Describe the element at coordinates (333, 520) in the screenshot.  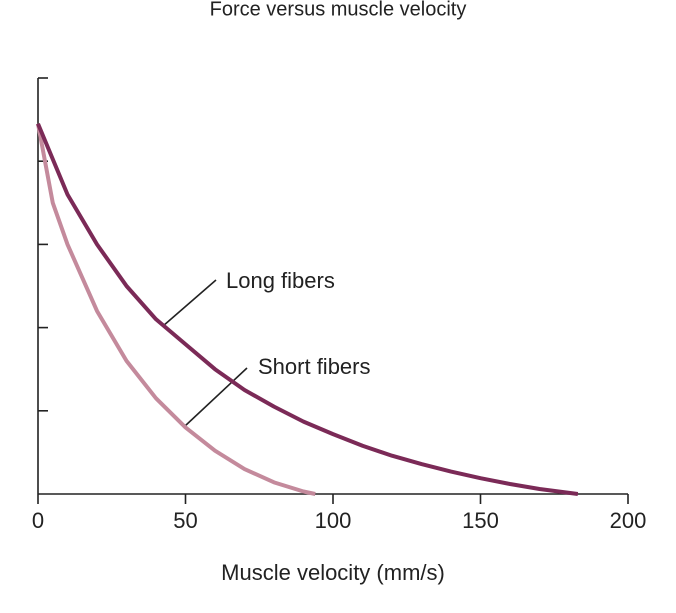
I see `x-tick-label: 100` at that location.